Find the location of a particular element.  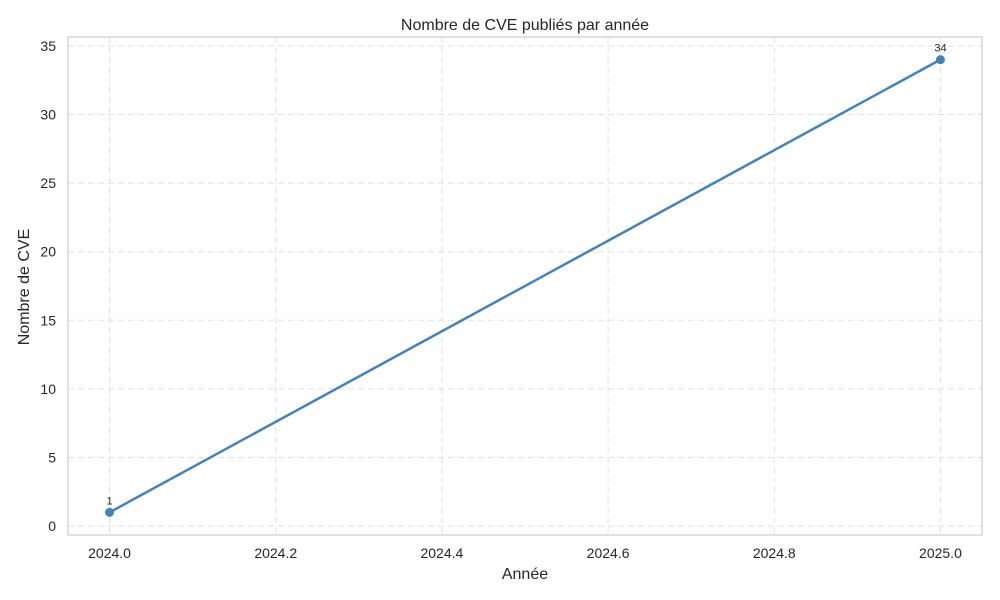

x-axis-ticks: 2024.0 2024.2 2024.4 2024.6 2024.8 2025.0 is located at coordinates (525, 553).